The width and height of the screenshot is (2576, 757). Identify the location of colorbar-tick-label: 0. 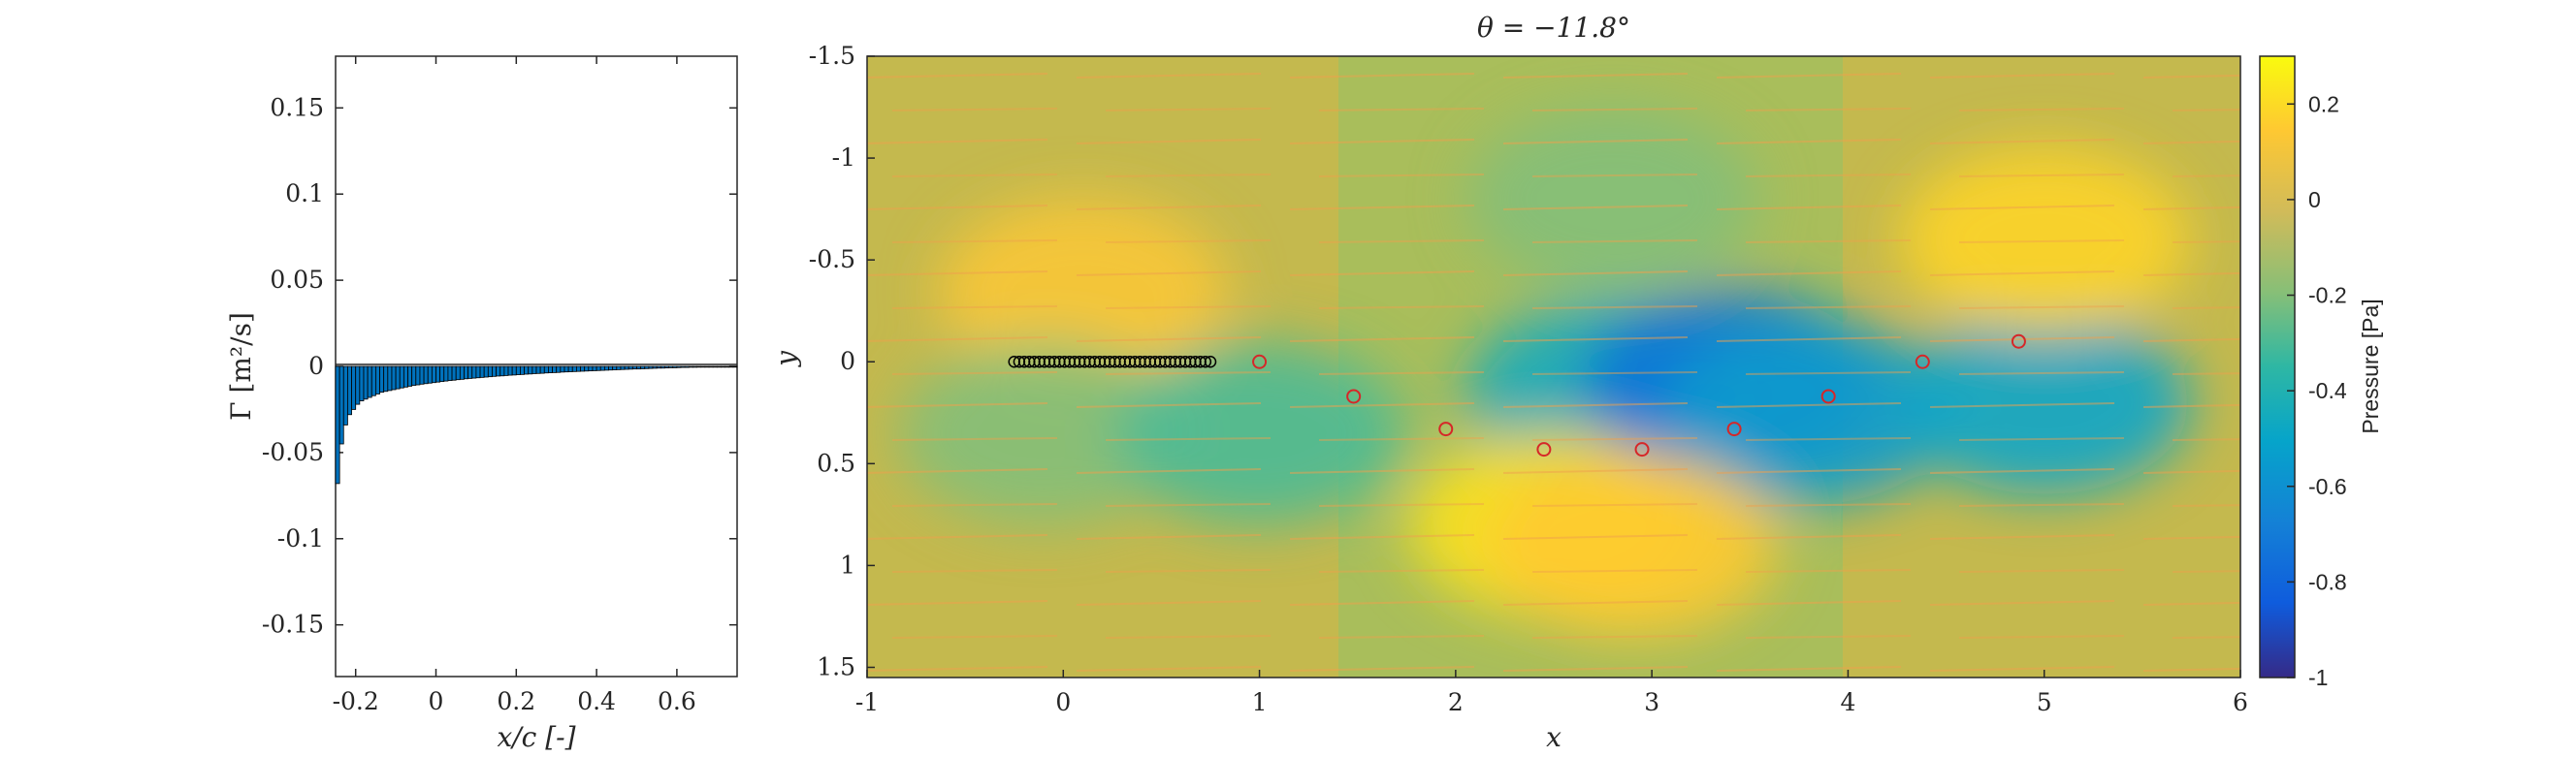
(2314, 199).